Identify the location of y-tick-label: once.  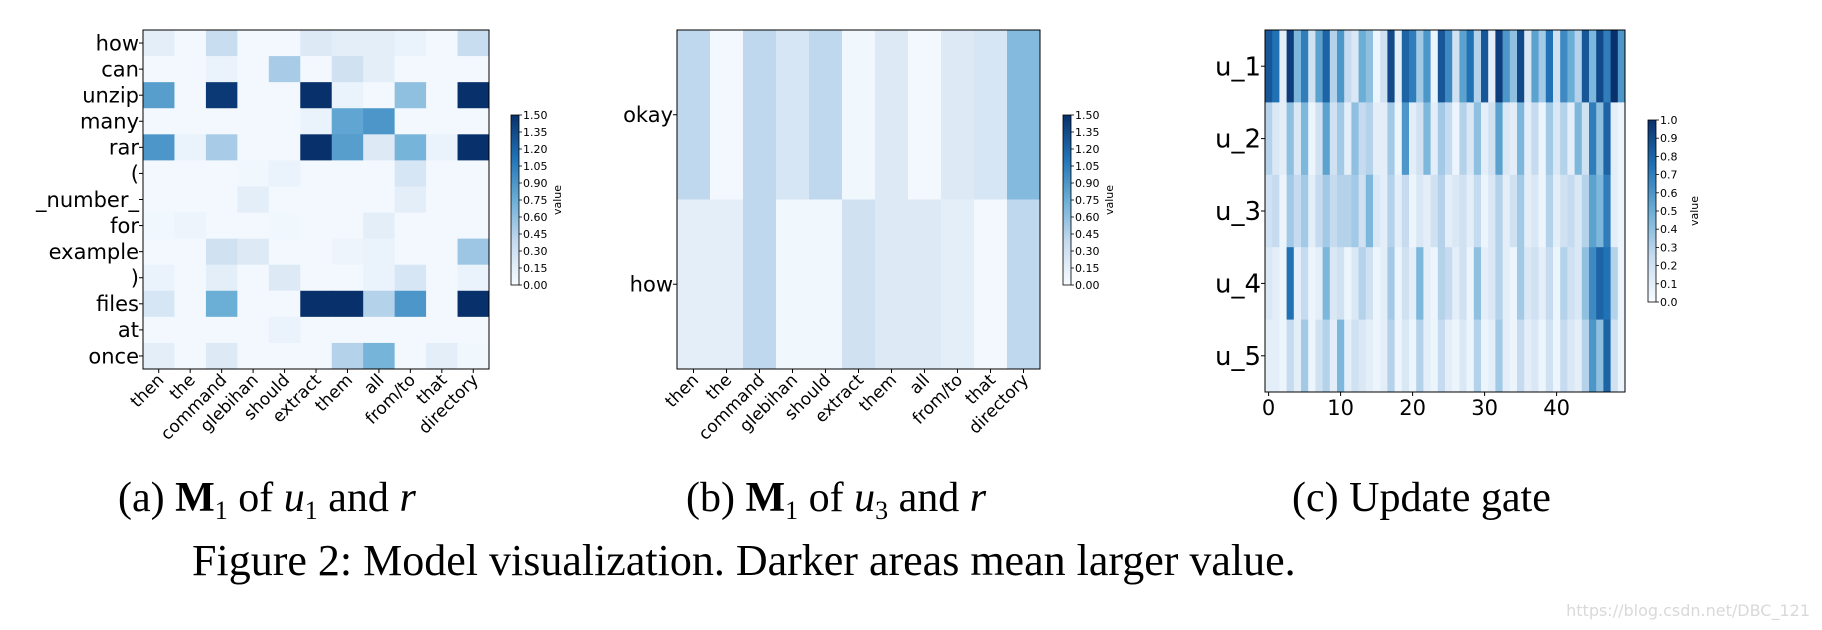
(113, 356).